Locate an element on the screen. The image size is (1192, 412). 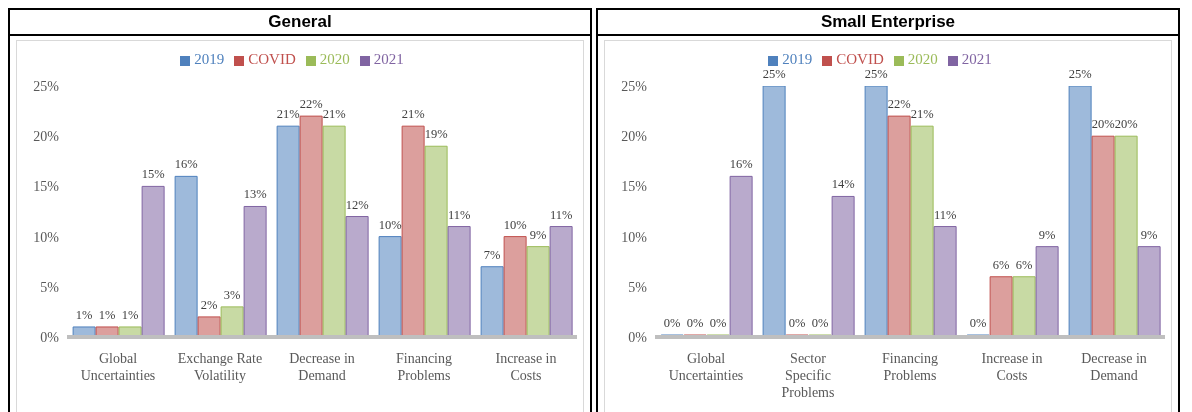
data-label: 19% is located at coordinates (436, 134).